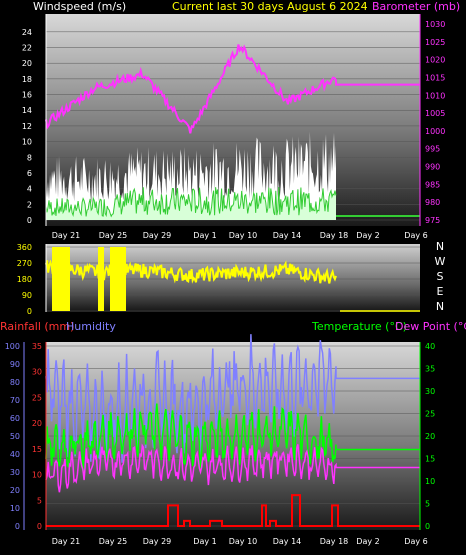 The height and width of the screenshot is (555, 466). Describe the element at coordinates (427, 504) in the screenshot. I see `temperature-y-tick: 5` at that location.